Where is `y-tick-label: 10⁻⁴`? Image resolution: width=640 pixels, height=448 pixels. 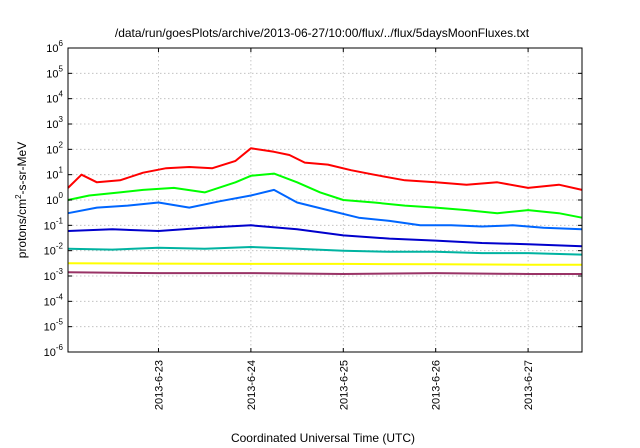 y-tick-label: 10⁻⁴ is located at coordinates (54, 300).